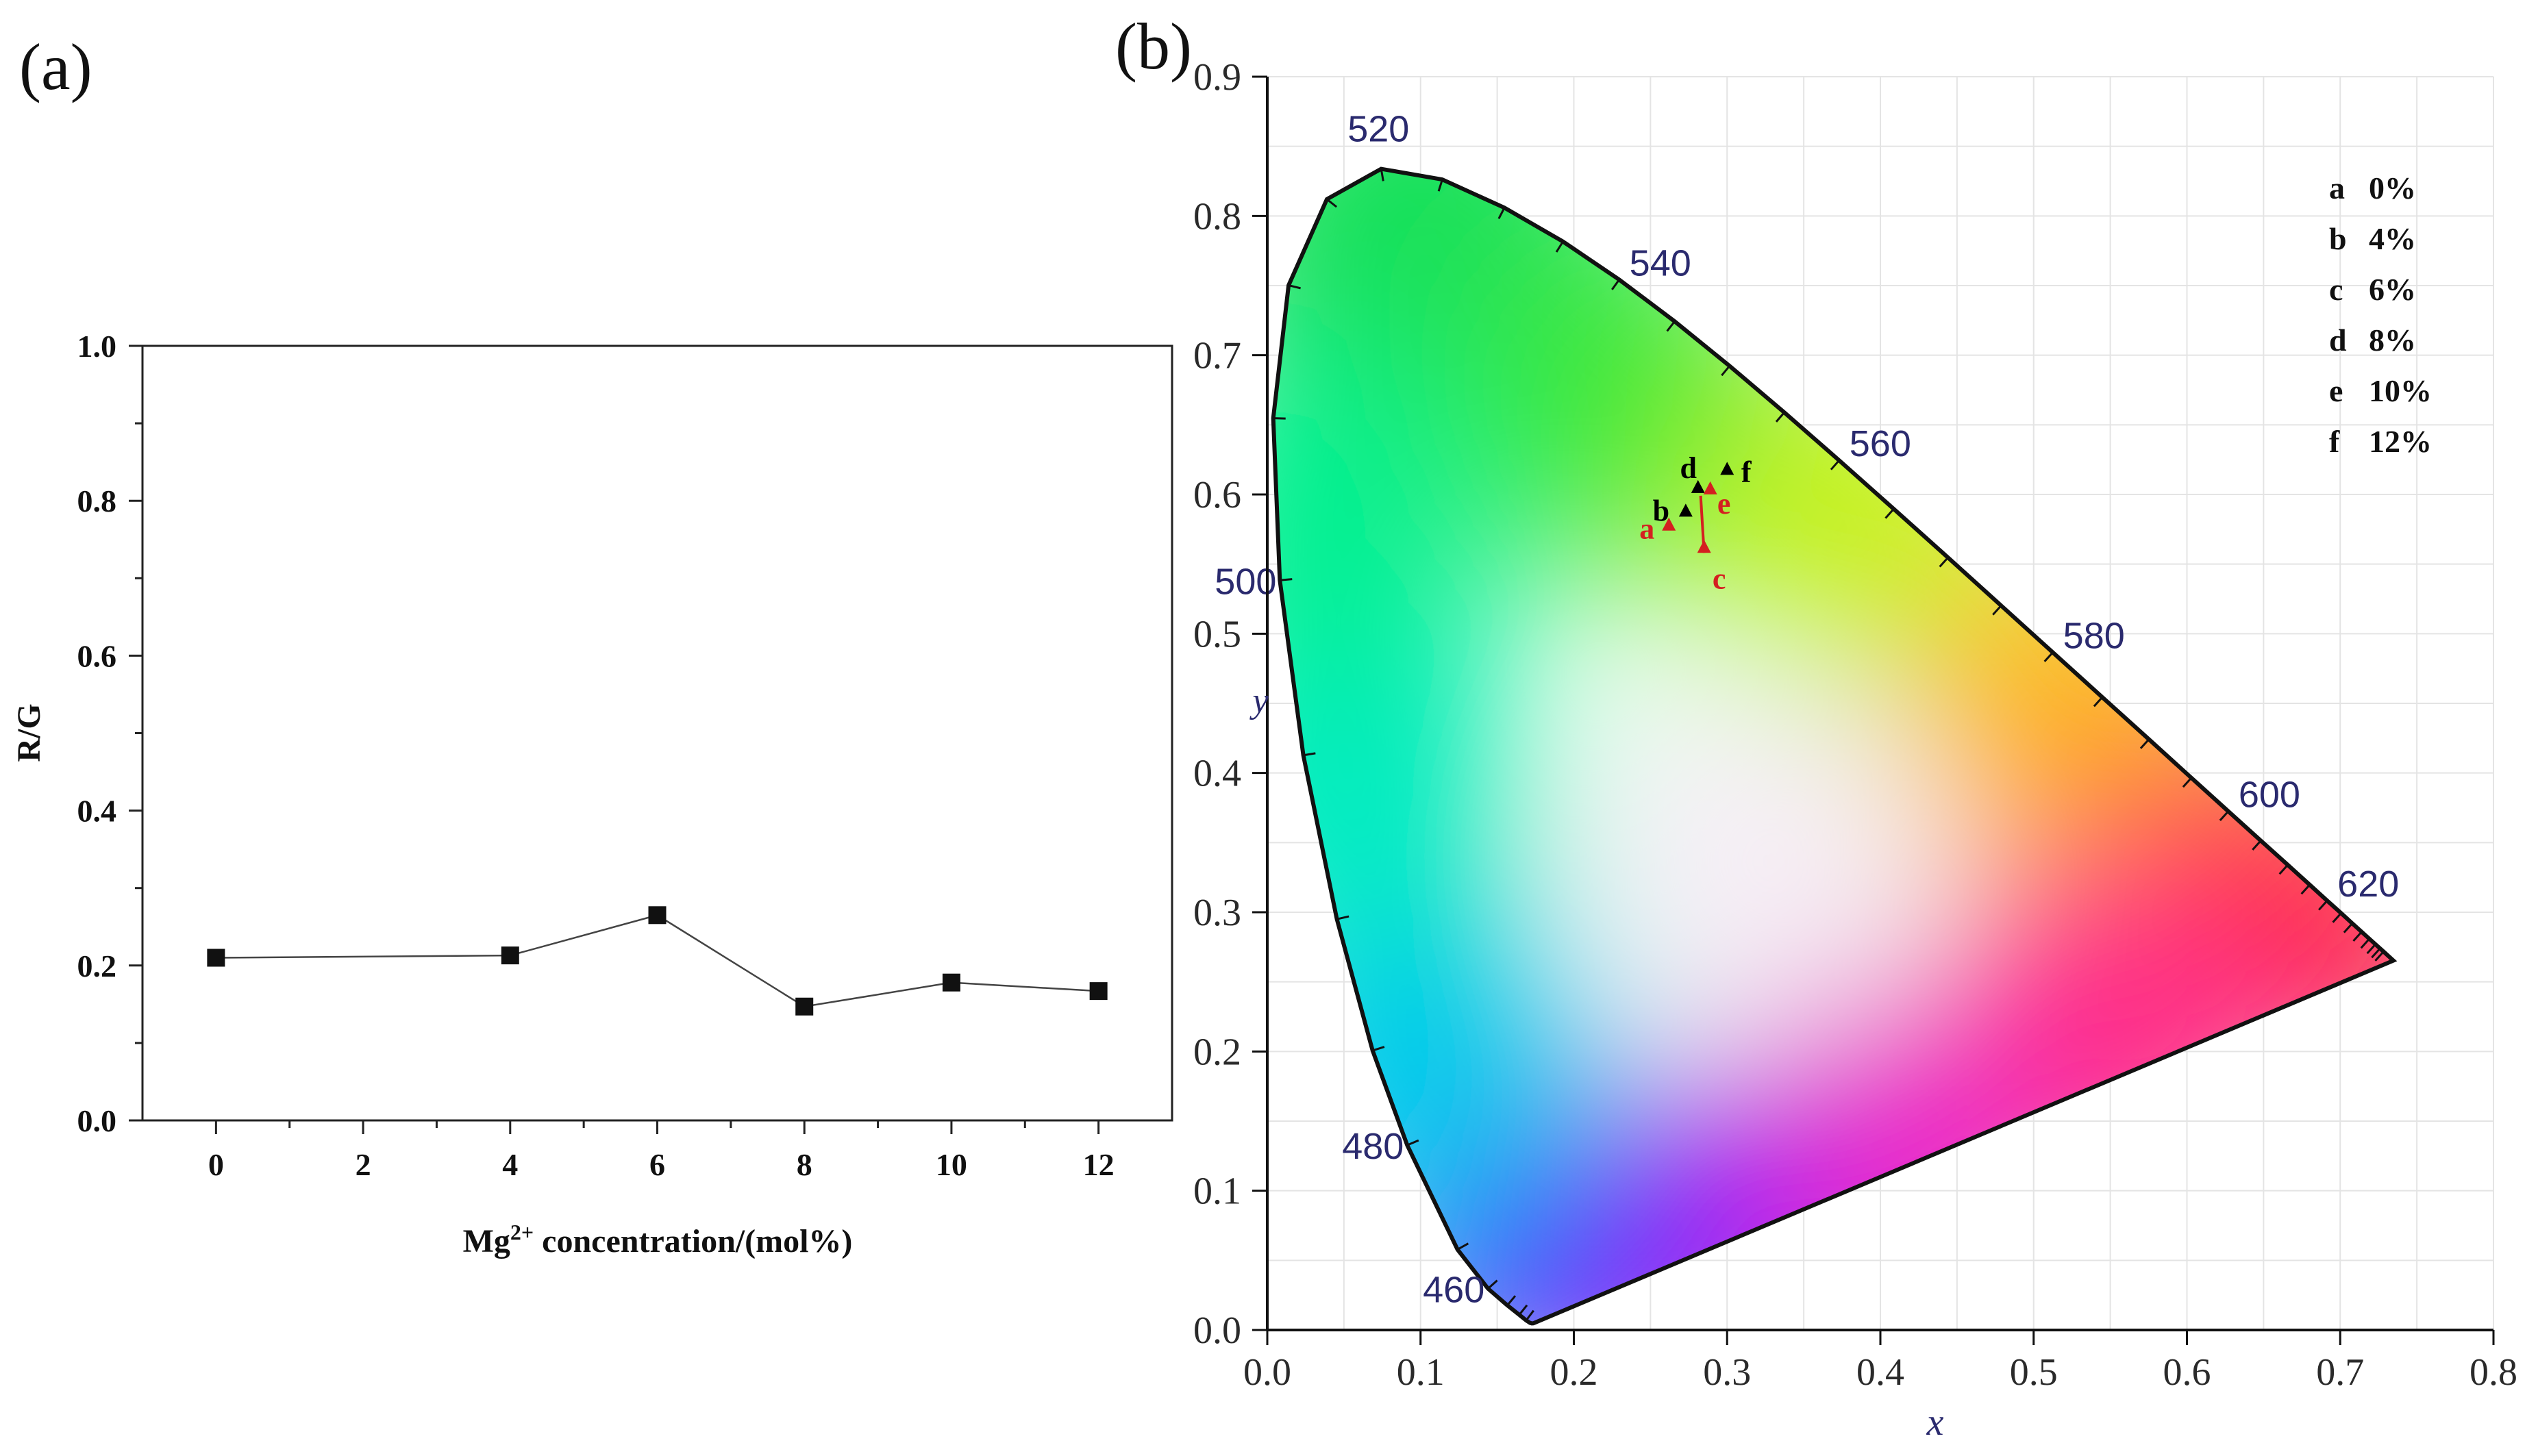  I want to click on x-tick-label: 0.0, so click(1267, 1372).